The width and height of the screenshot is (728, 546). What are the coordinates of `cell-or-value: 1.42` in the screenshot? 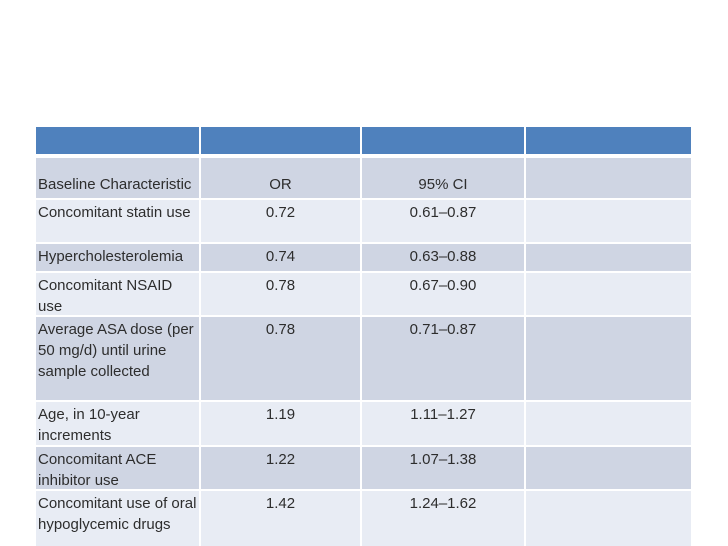 It's located at (280, 518).